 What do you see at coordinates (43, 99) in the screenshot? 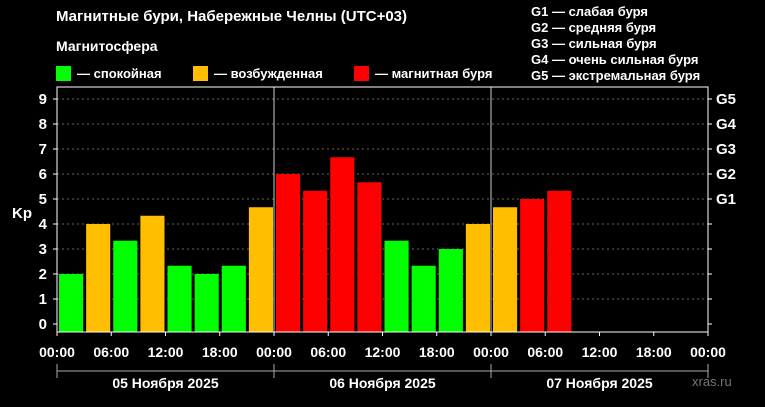
I see `y-tick-label: 9` at bounding box center [43, 99].